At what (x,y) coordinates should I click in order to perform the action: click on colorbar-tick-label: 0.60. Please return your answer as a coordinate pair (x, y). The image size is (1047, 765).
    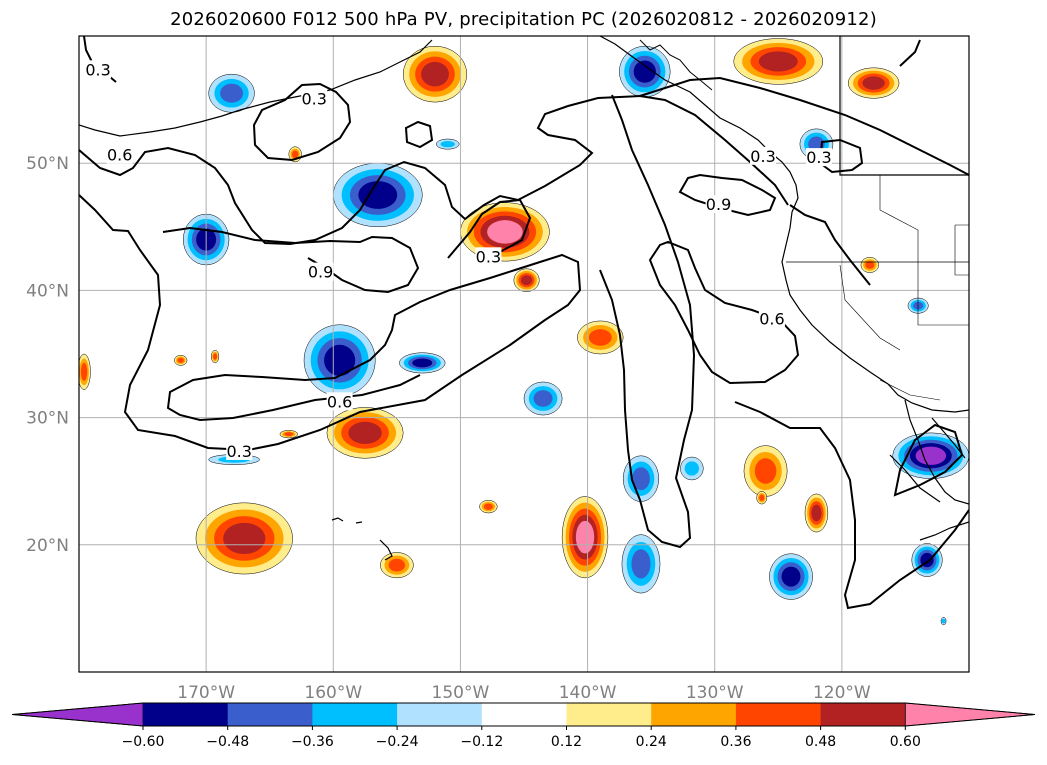
    Looking at the image, I should click on (905, 742).